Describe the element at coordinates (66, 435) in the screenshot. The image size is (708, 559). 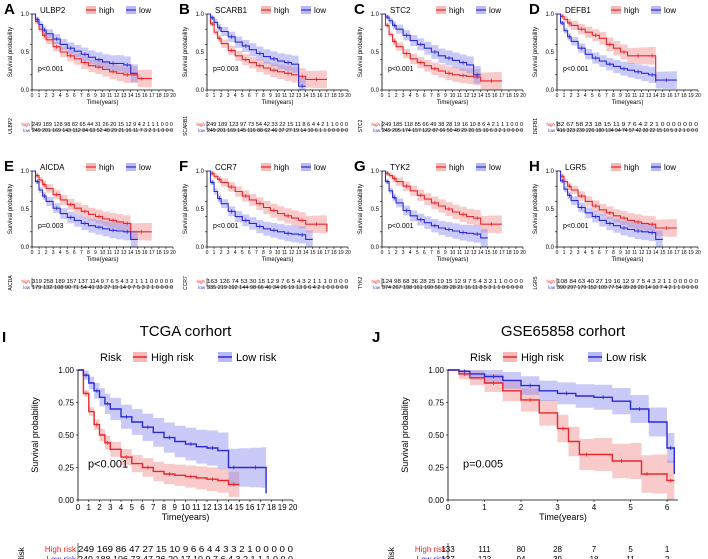
I see `y-tick-label: 0.50` at that location.